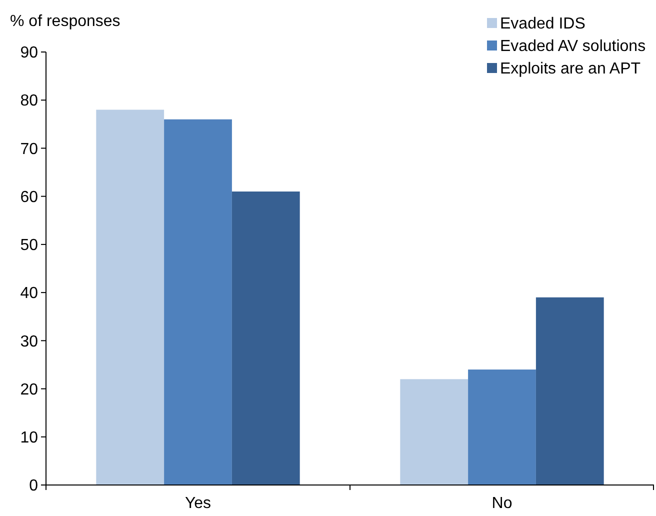 The width and height of the screenshot is (656, 516). Describe the element at coordinates (29, 293) in the screenshot. I see `y-tick-label: 40` at that location.